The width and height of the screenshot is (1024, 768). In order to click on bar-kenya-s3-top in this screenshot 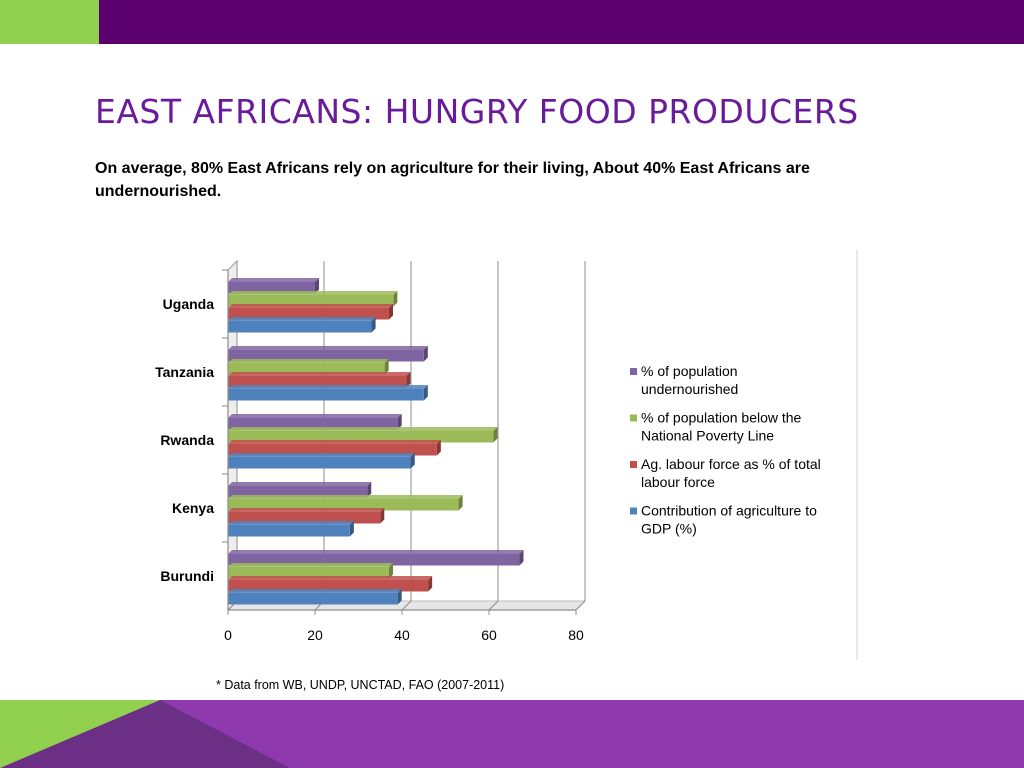, I will do `click(291, 522)`.